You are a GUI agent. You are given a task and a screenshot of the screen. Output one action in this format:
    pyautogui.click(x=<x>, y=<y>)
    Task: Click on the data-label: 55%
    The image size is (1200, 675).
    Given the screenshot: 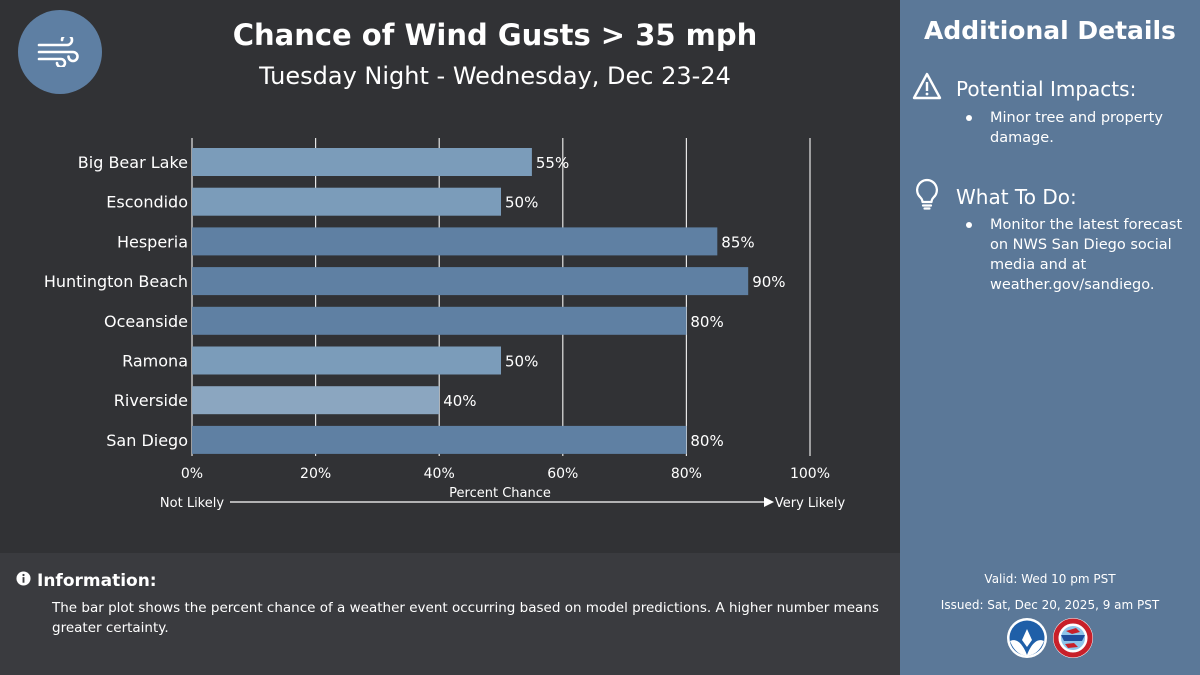 What is the action you would take?
    pyautogui.click(x=552, y=163)
    